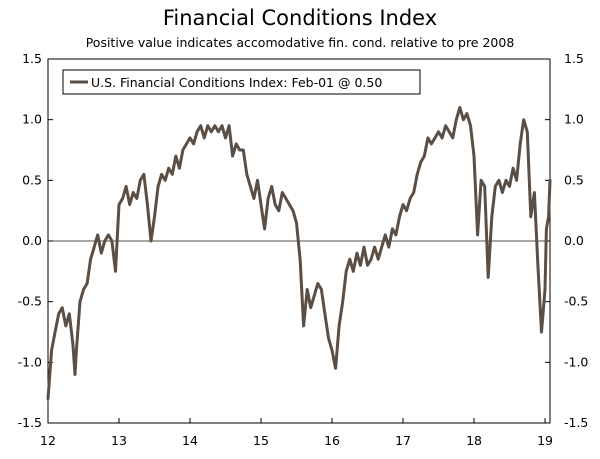  I want to click on y-tick-label-right: 0.5, so click(574, 179).